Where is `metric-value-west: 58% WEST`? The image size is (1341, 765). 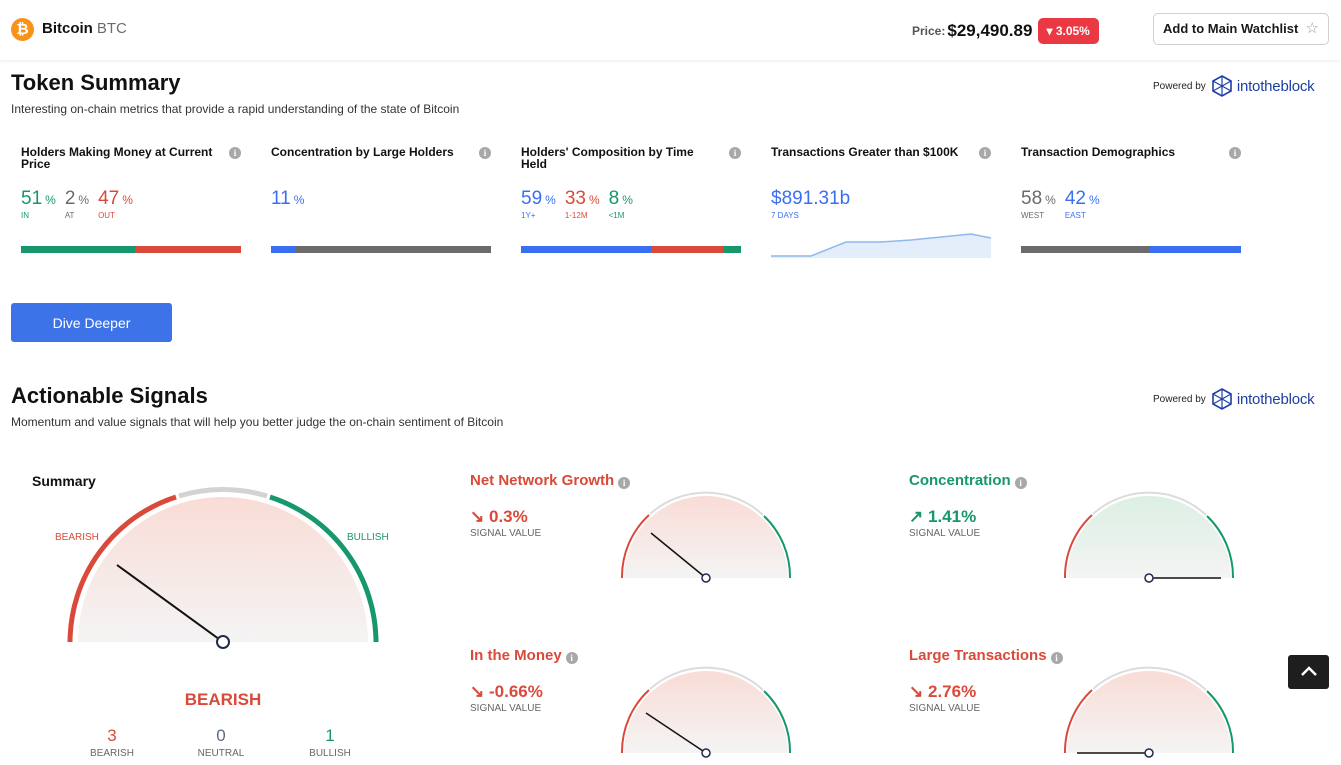 metric-value-west: 58% WEST is located at coordinates (1038, 204).